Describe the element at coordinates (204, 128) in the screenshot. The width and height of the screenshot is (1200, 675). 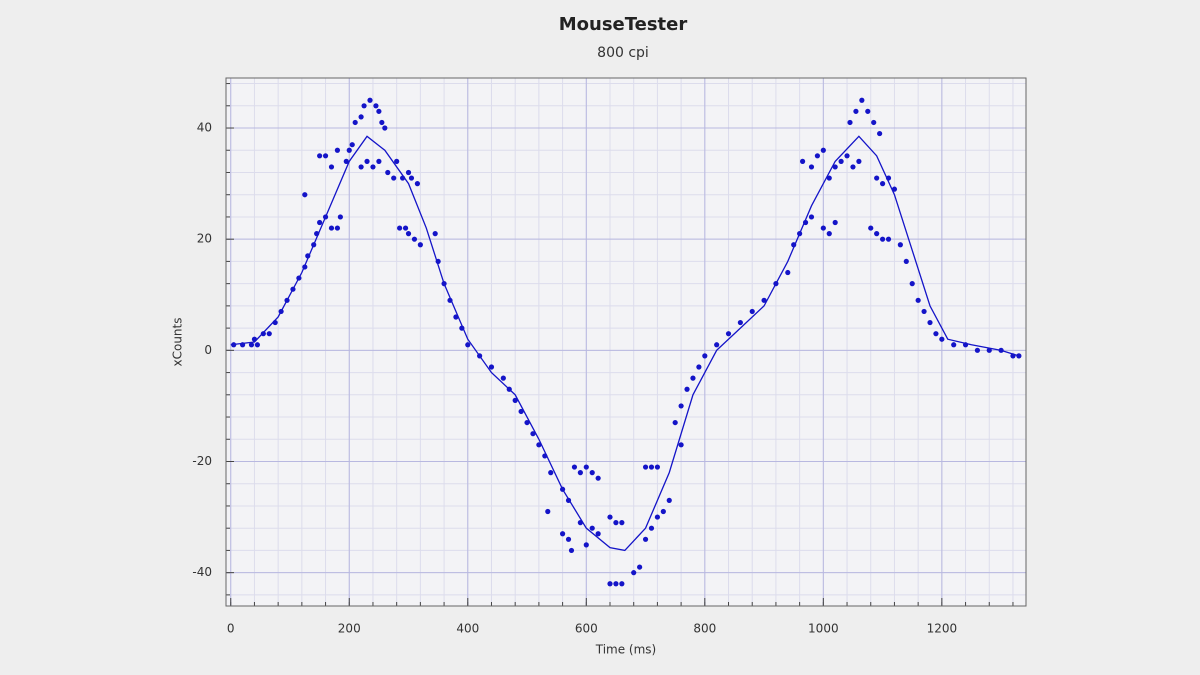
I see `y-tick-label: 40` at that location.